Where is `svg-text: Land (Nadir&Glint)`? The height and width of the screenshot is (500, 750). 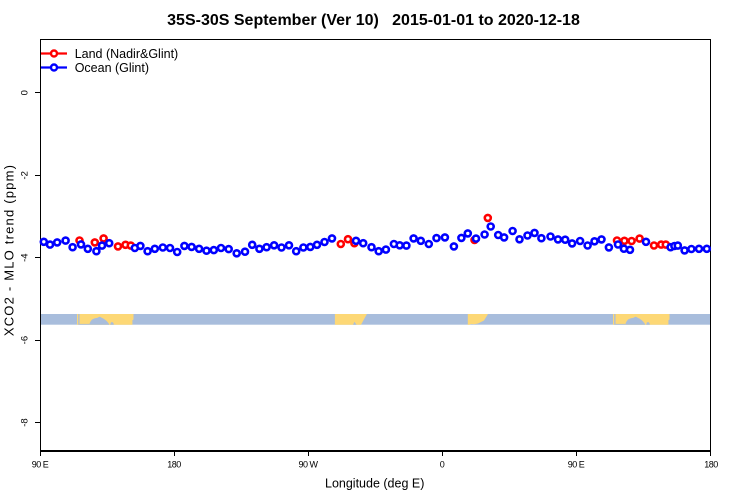 svg-text: Land (Nadir&Glint) is located at coordinates (127, 54).